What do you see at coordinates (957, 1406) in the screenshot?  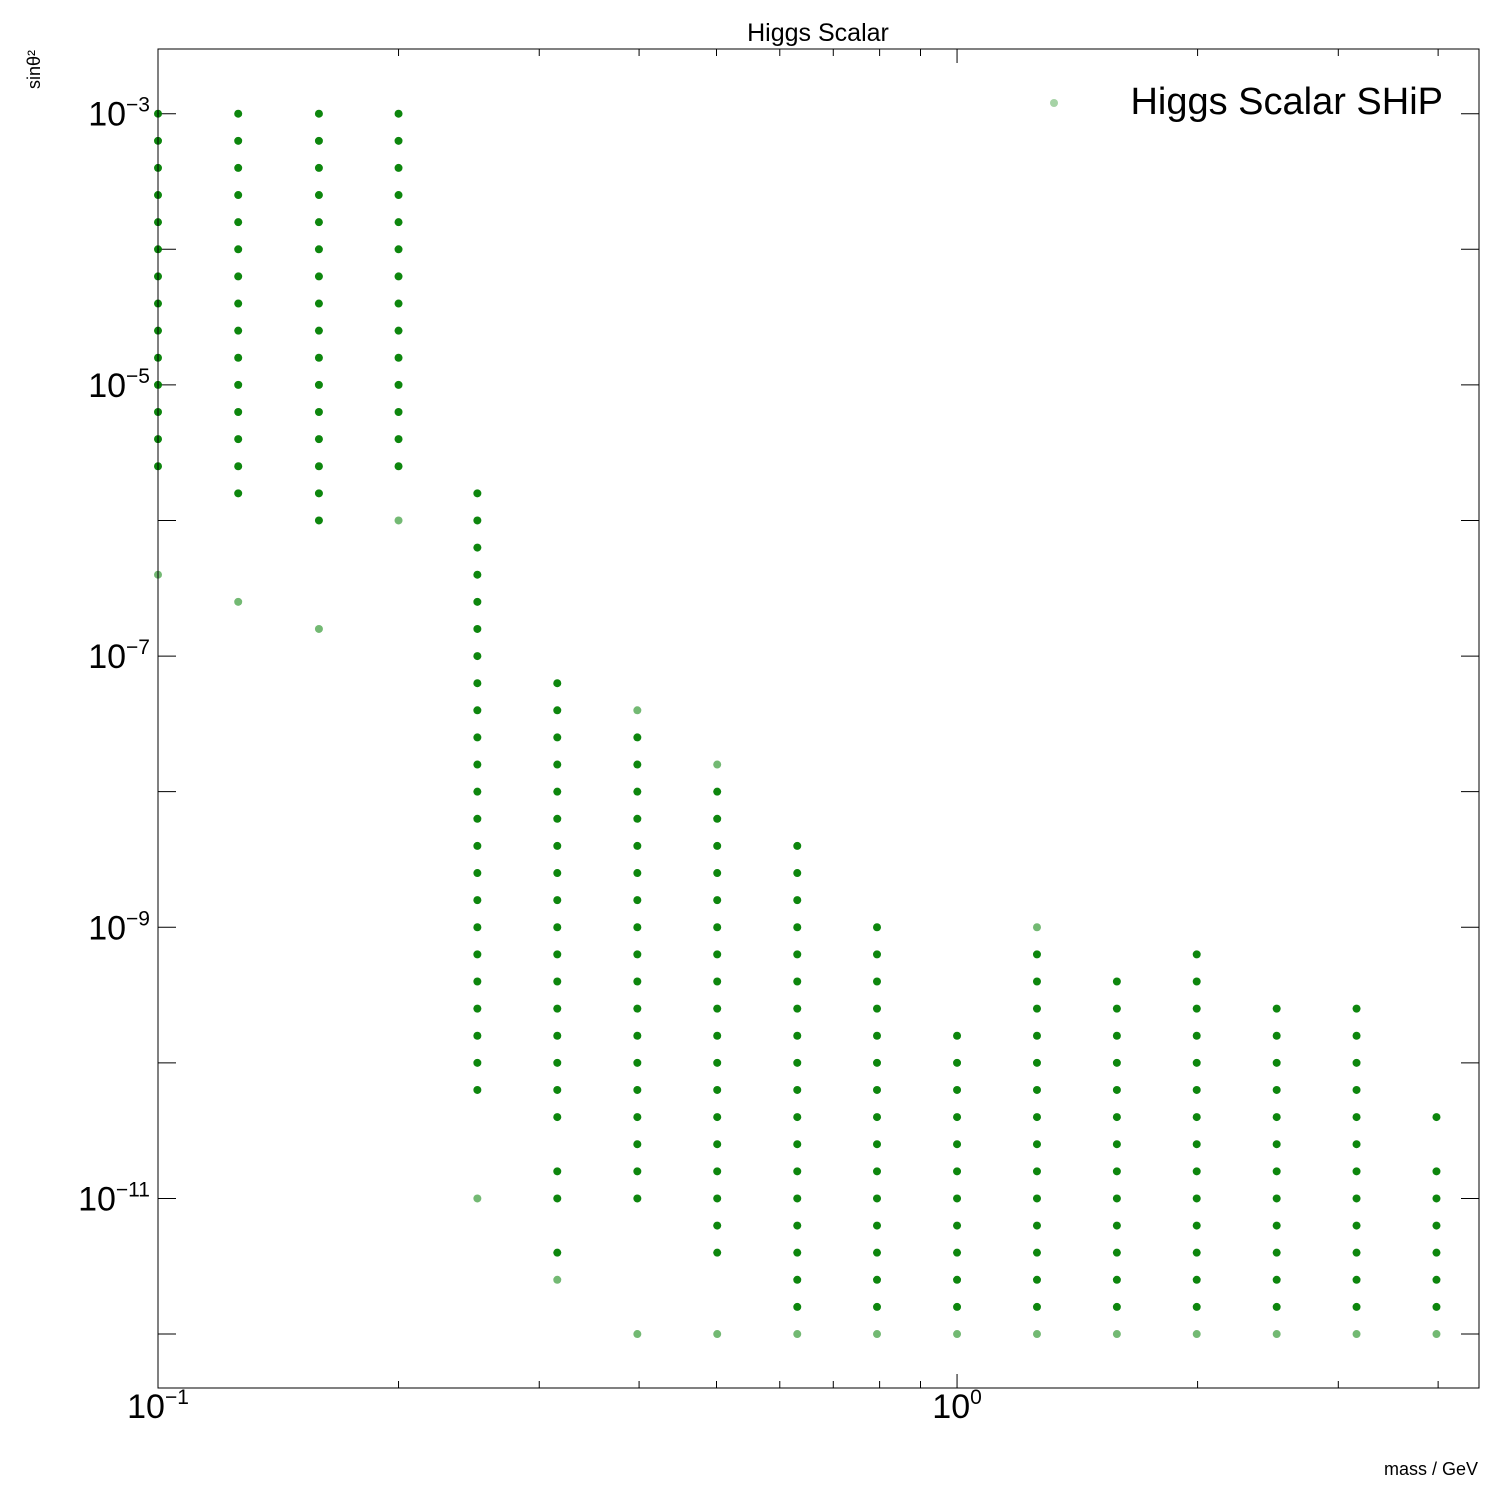 I see `x-tick-label: 10⁰` at bounding box center [957, 1406].